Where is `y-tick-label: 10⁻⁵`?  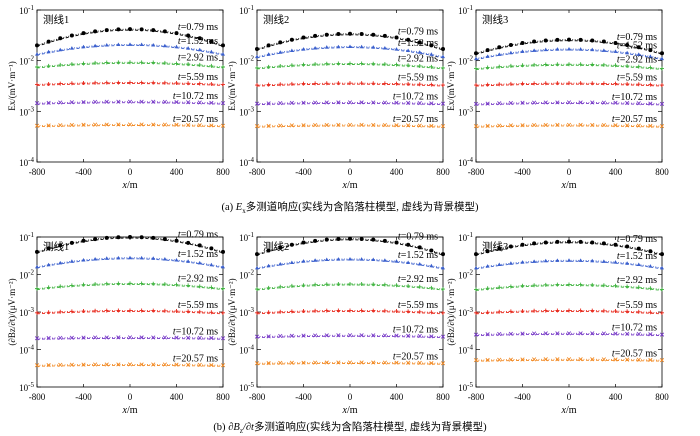 y-tick-label: 10⁻⁵ is located at coordinates (465, 387).